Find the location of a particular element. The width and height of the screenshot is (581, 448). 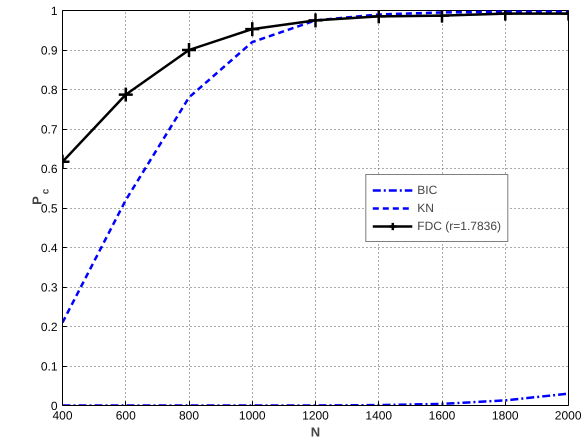

x-tick-label: 2000 is located at coordinates (567, 415).